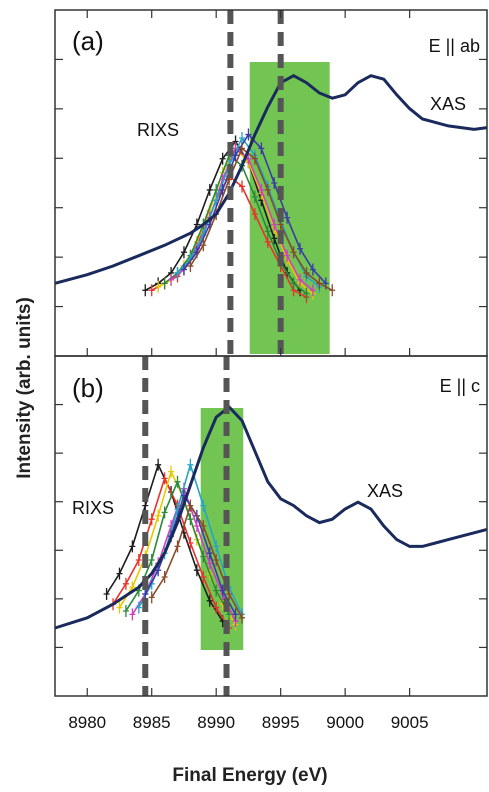 Image resolution: width=489 pixels, height=792 pixels. I want to click on panel-a-label: (a), so click(88, 41).